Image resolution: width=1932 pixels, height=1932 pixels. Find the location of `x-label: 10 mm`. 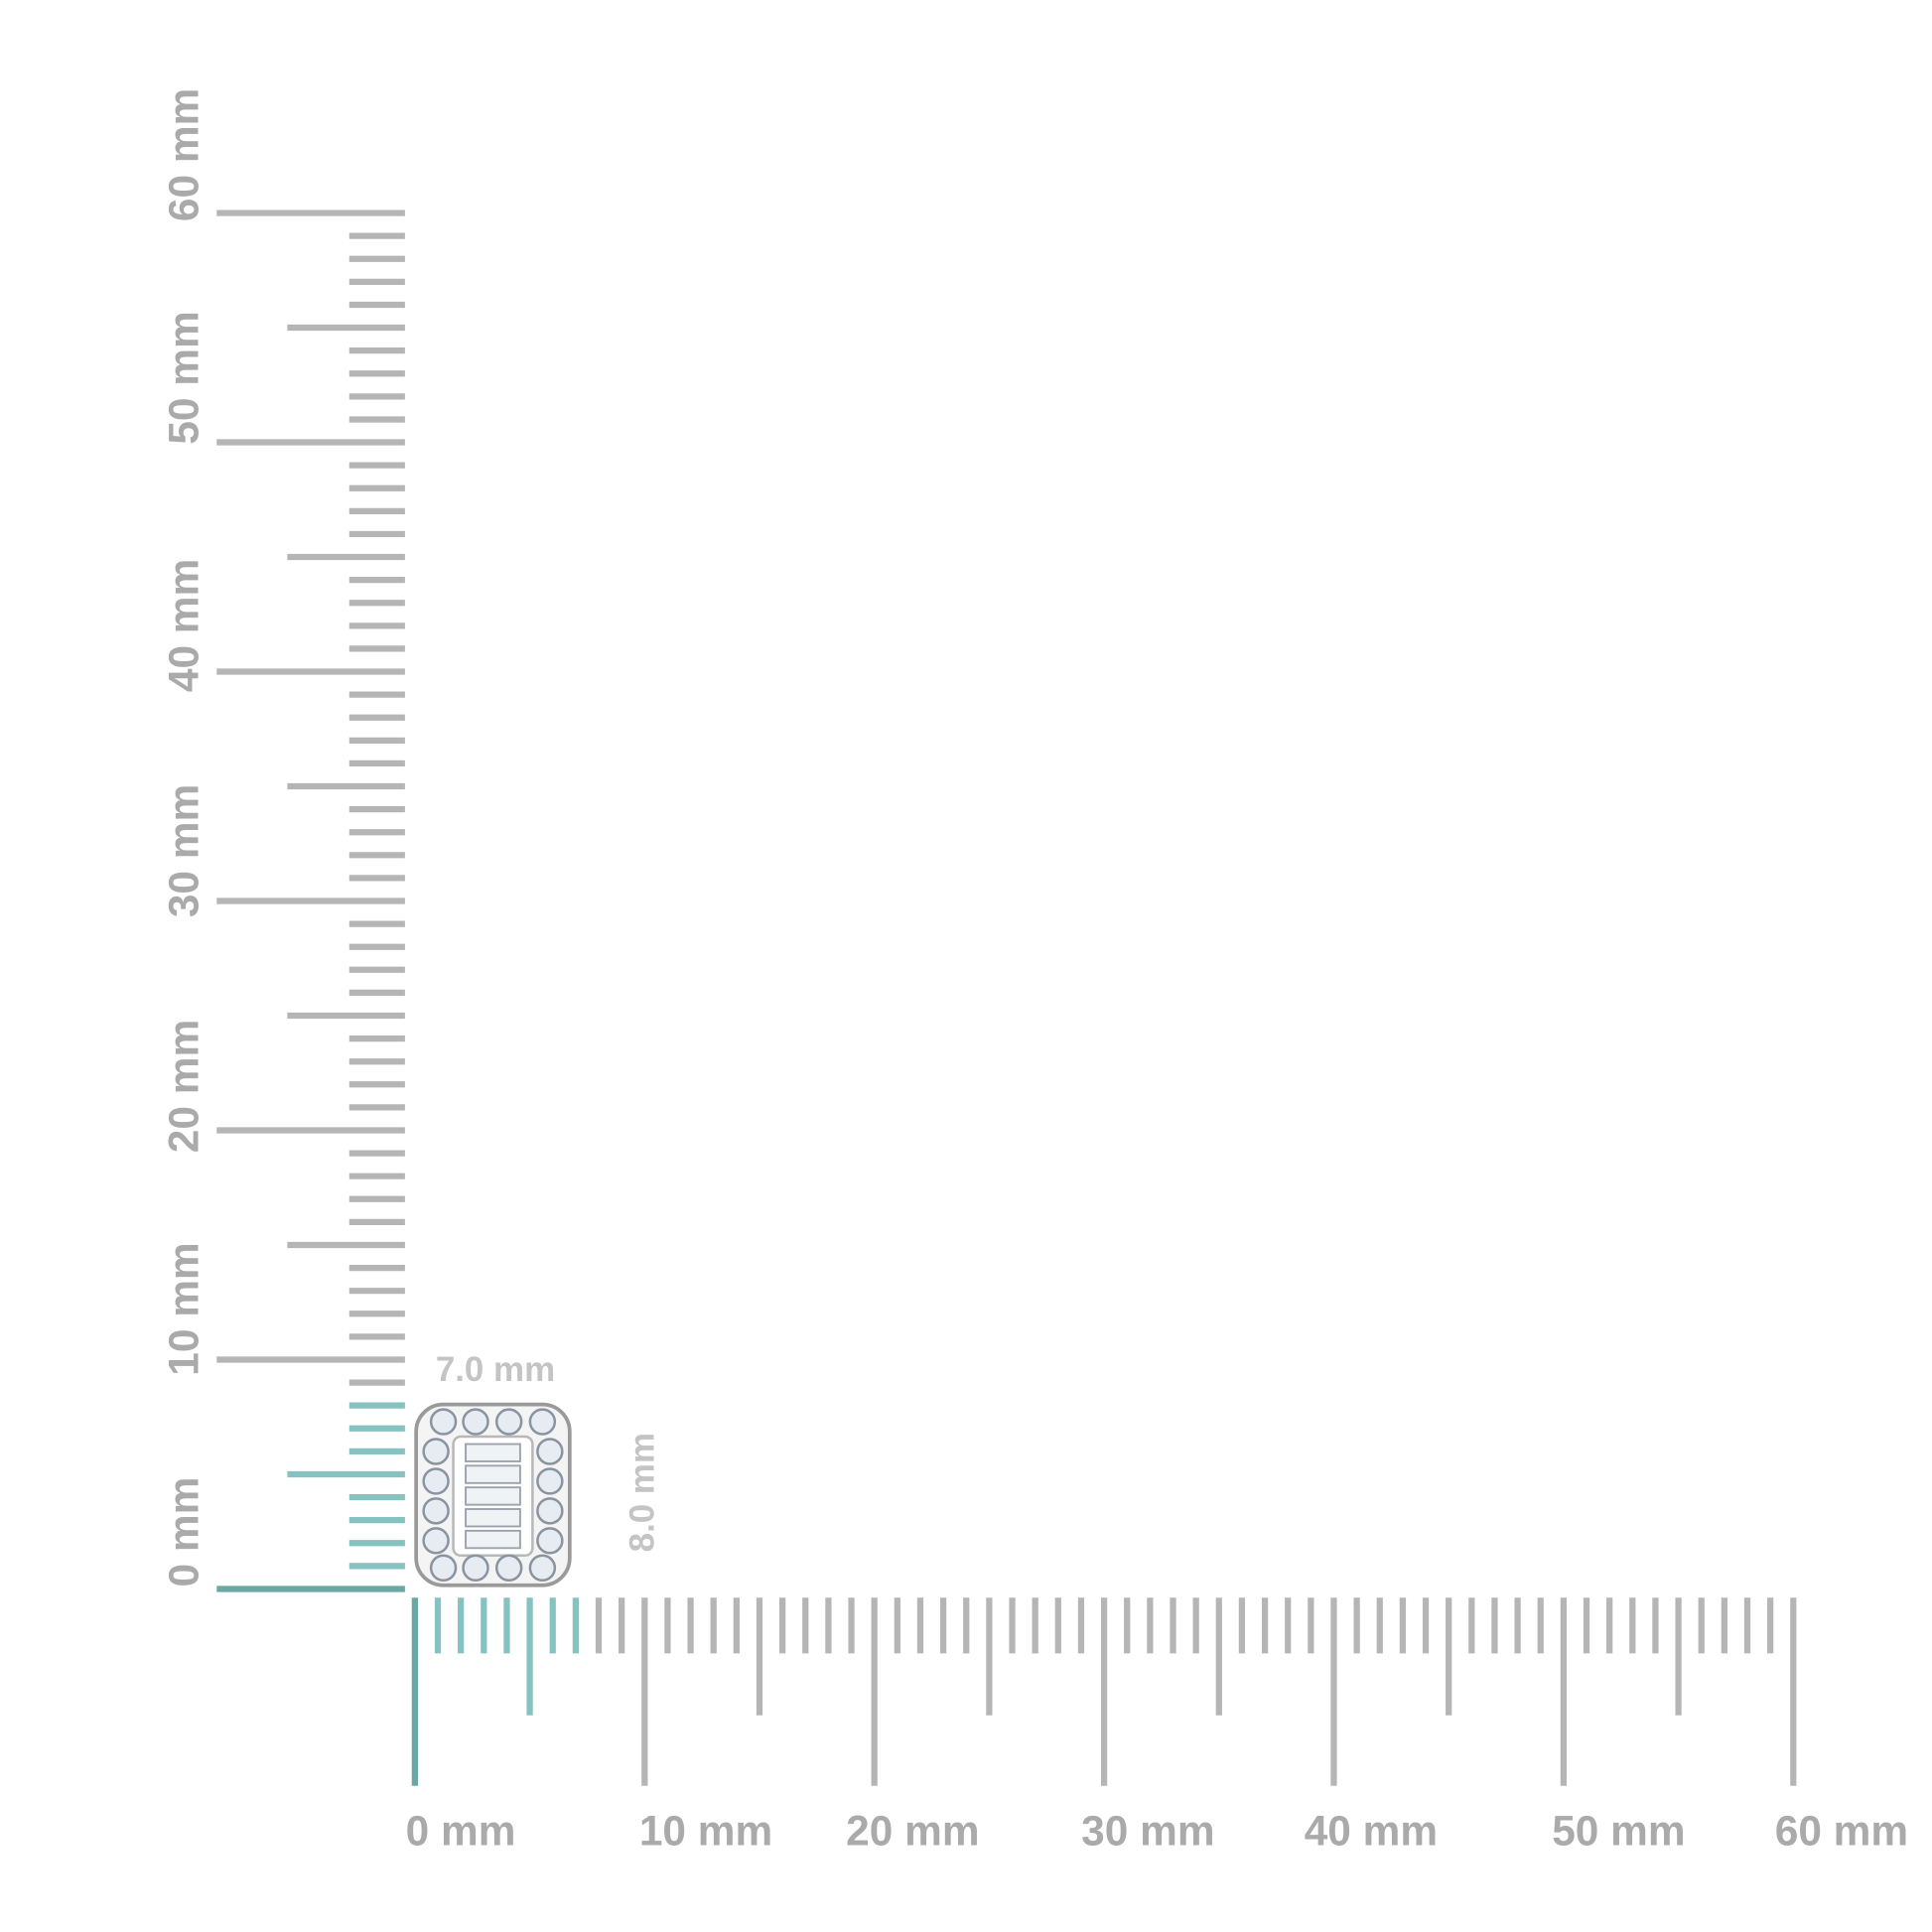

x-label: 10 mm is located at coordinates (706, 1831).